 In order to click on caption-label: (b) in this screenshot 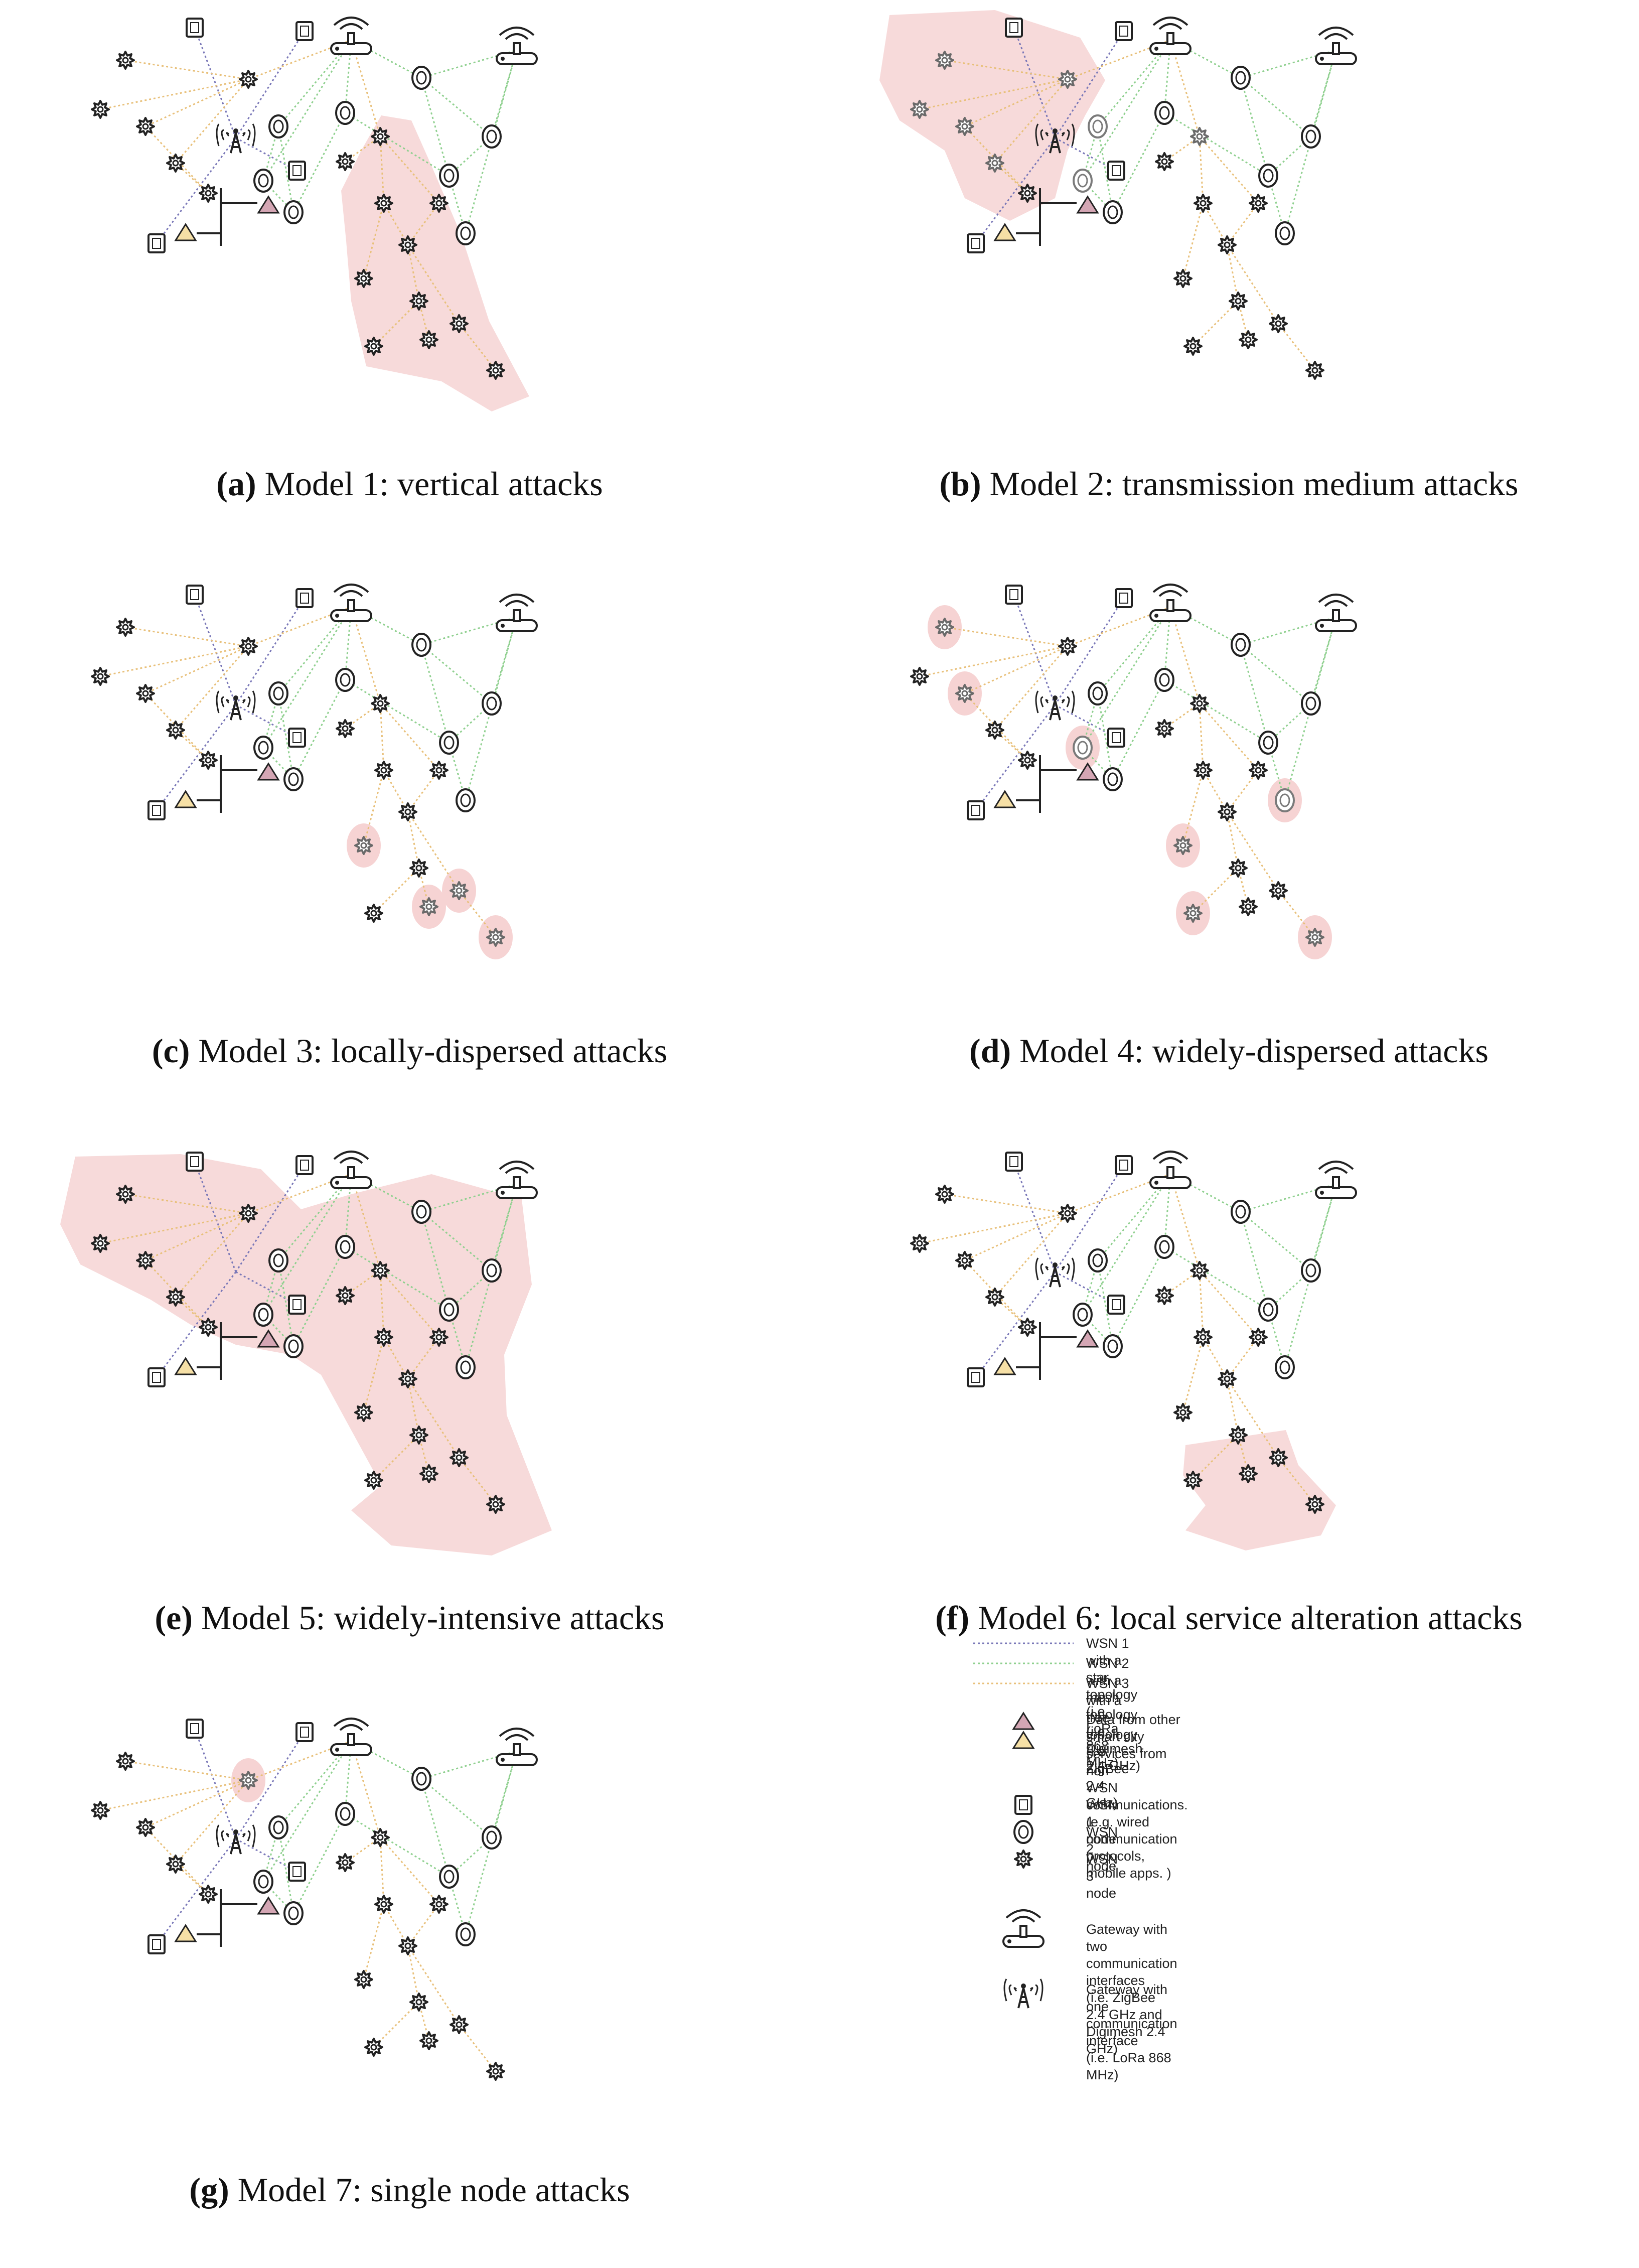, I will do `click(960, 484)`.